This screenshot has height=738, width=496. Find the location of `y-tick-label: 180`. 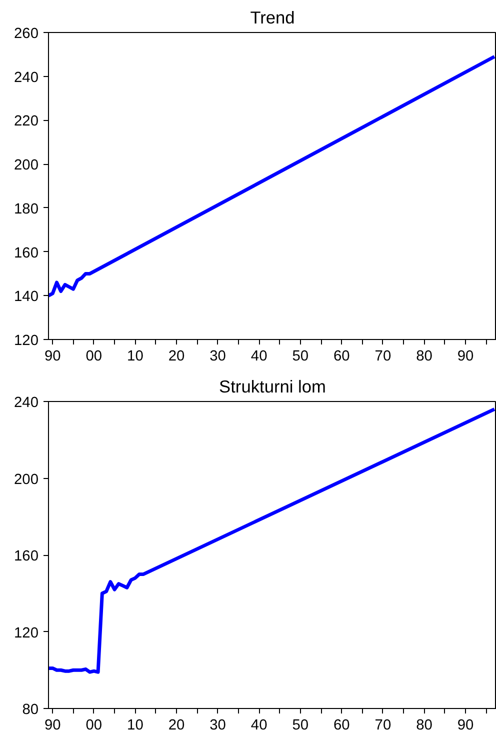

y-tick-label: 180 is located at coordinates (26, 209).